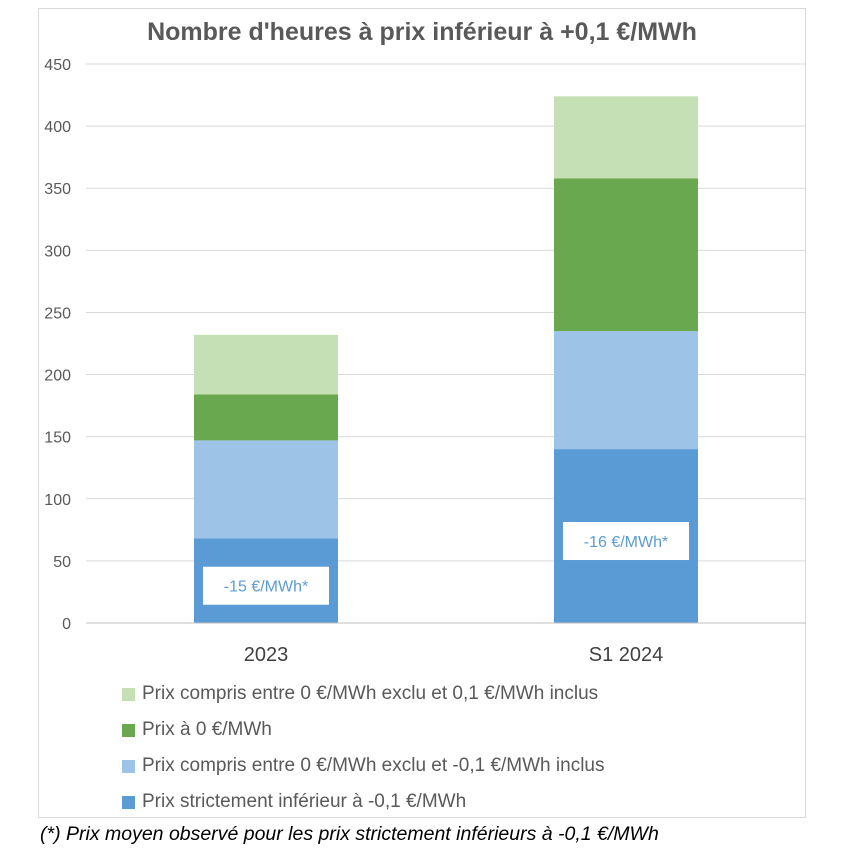 This screenshot has width=842, height=850. Describe the element at coordinates (57, 251) in the screenshot. I see `y-tick-label: 300` at that location.